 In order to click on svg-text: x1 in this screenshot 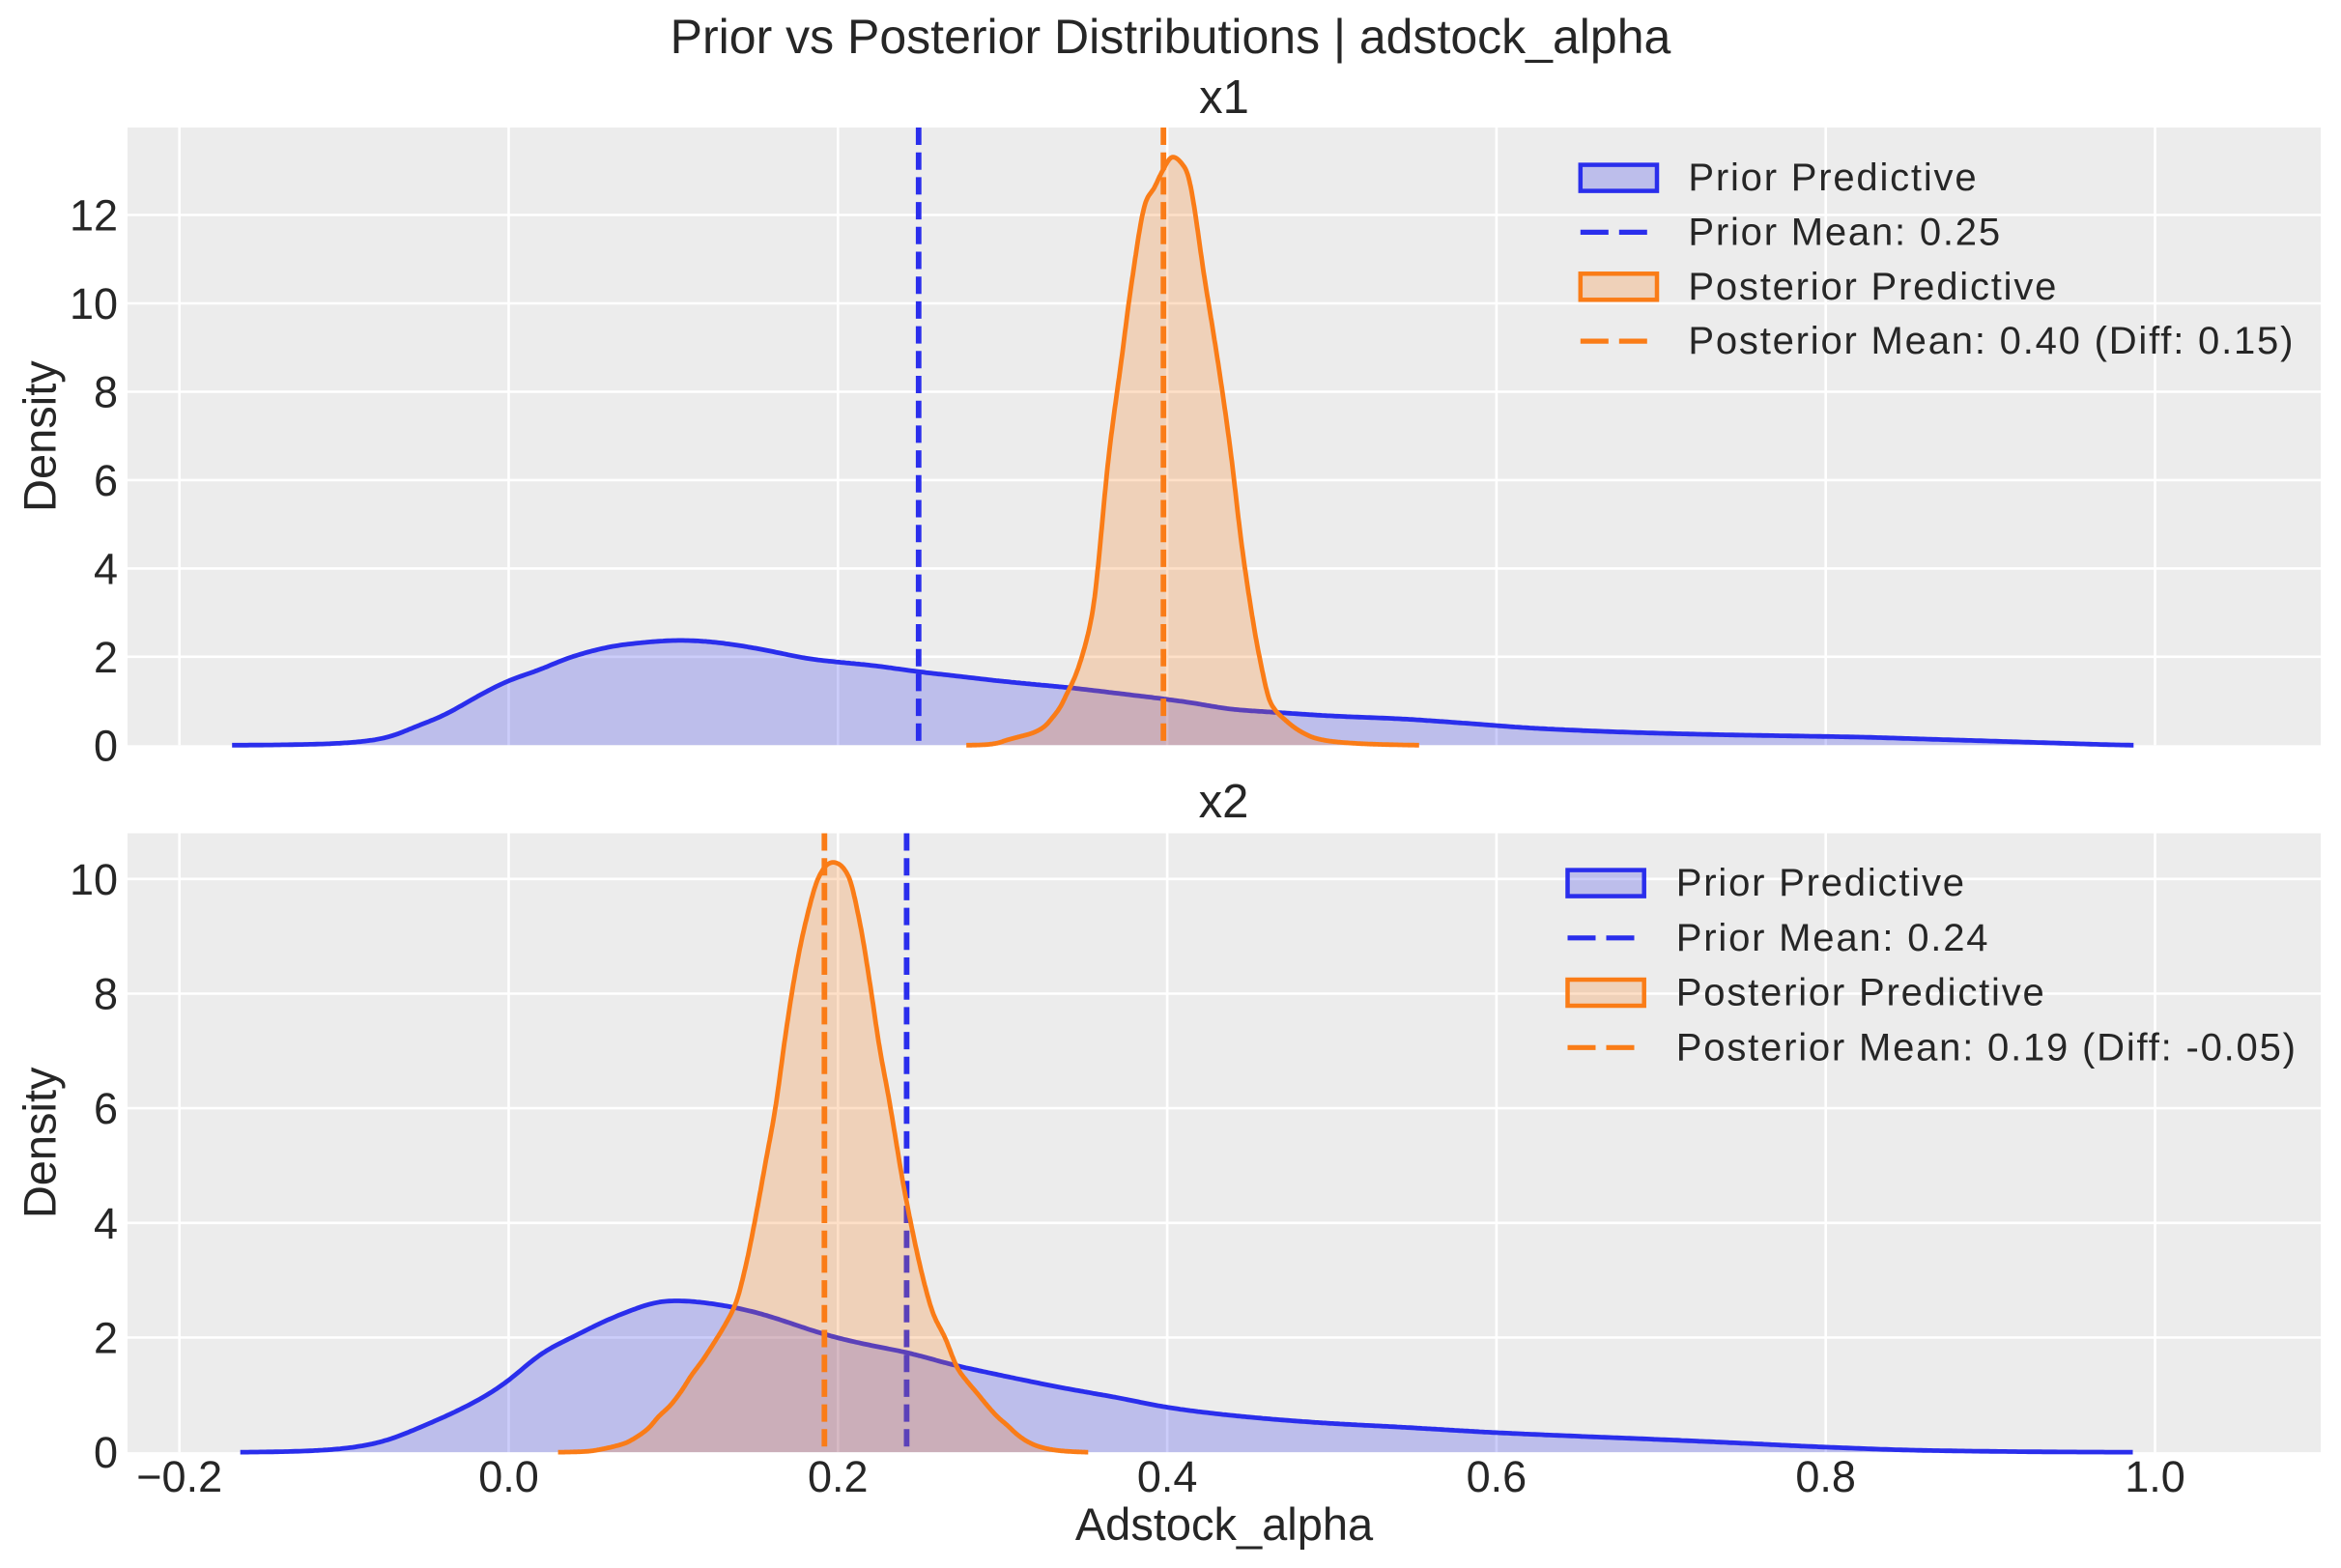, I will do `click(1224, 97)`.